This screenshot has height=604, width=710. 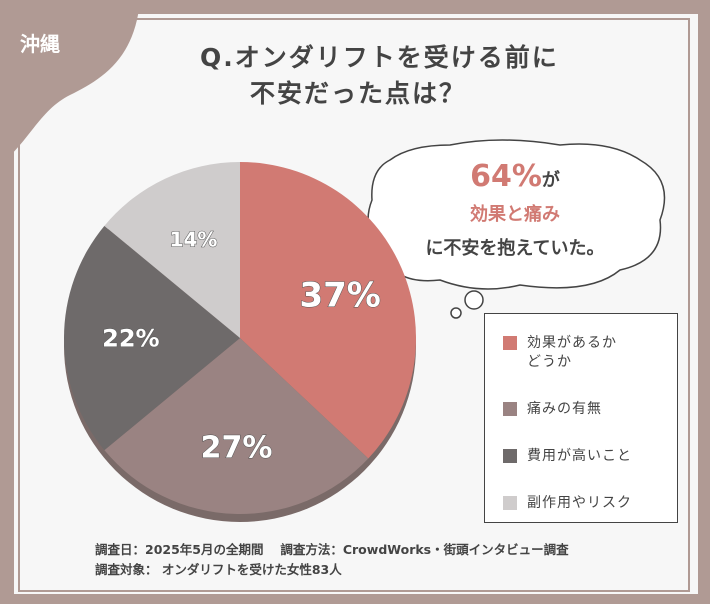 What do you see at coordinates (550, 180) in the screenshot?
I see `callout-ga: が` at bounding box center [550, 180].